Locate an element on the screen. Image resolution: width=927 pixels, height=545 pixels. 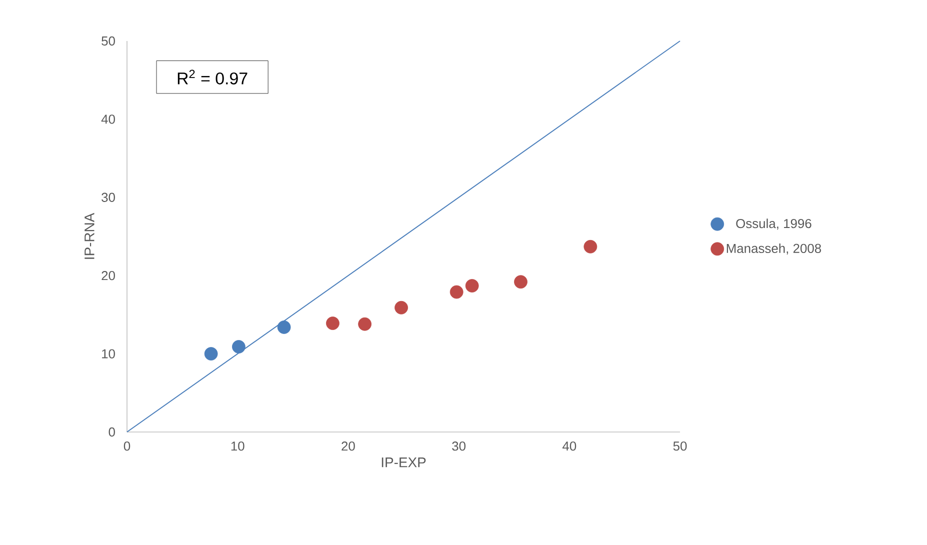
x-tick-label: 0 is located at coordinates (127, 446).